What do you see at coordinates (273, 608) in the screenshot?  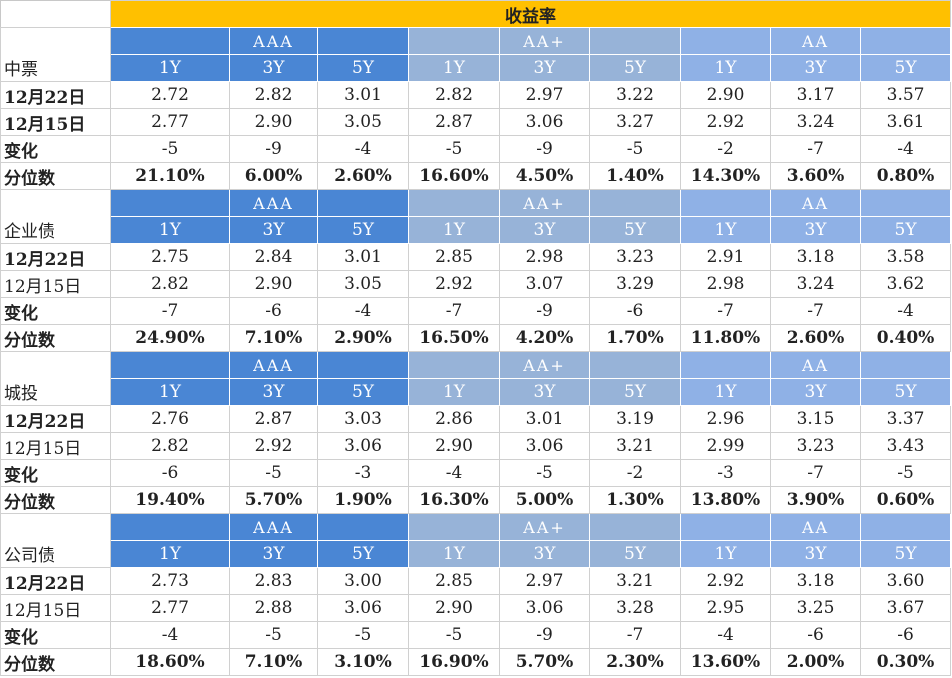 I see `value-cell: 2.88` at bounding box center [273, 608].